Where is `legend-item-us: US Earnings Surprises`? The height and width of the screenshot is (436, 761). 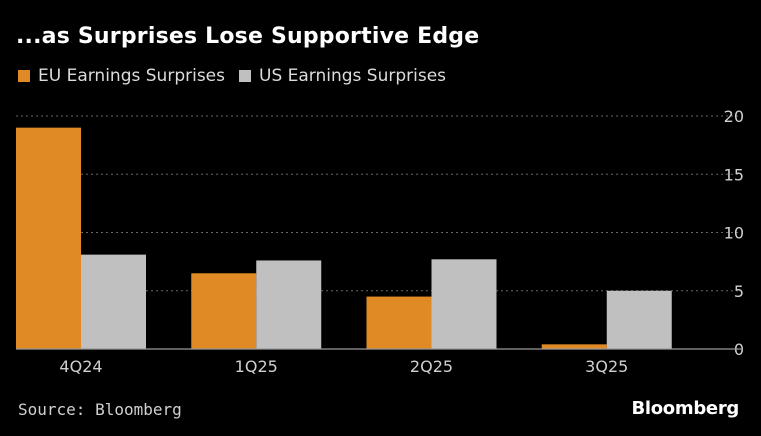
legend-item-us: US Earnings Surprises is located at coordinates (342, 76).